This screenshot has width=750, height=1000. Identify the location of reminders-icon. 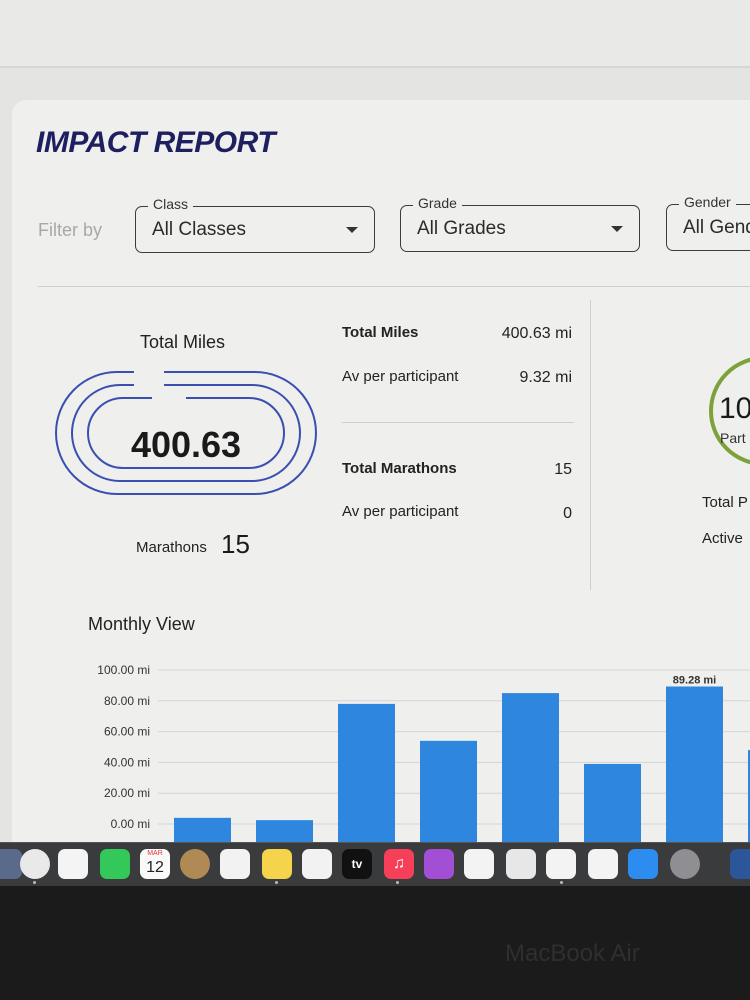
(235, 864).